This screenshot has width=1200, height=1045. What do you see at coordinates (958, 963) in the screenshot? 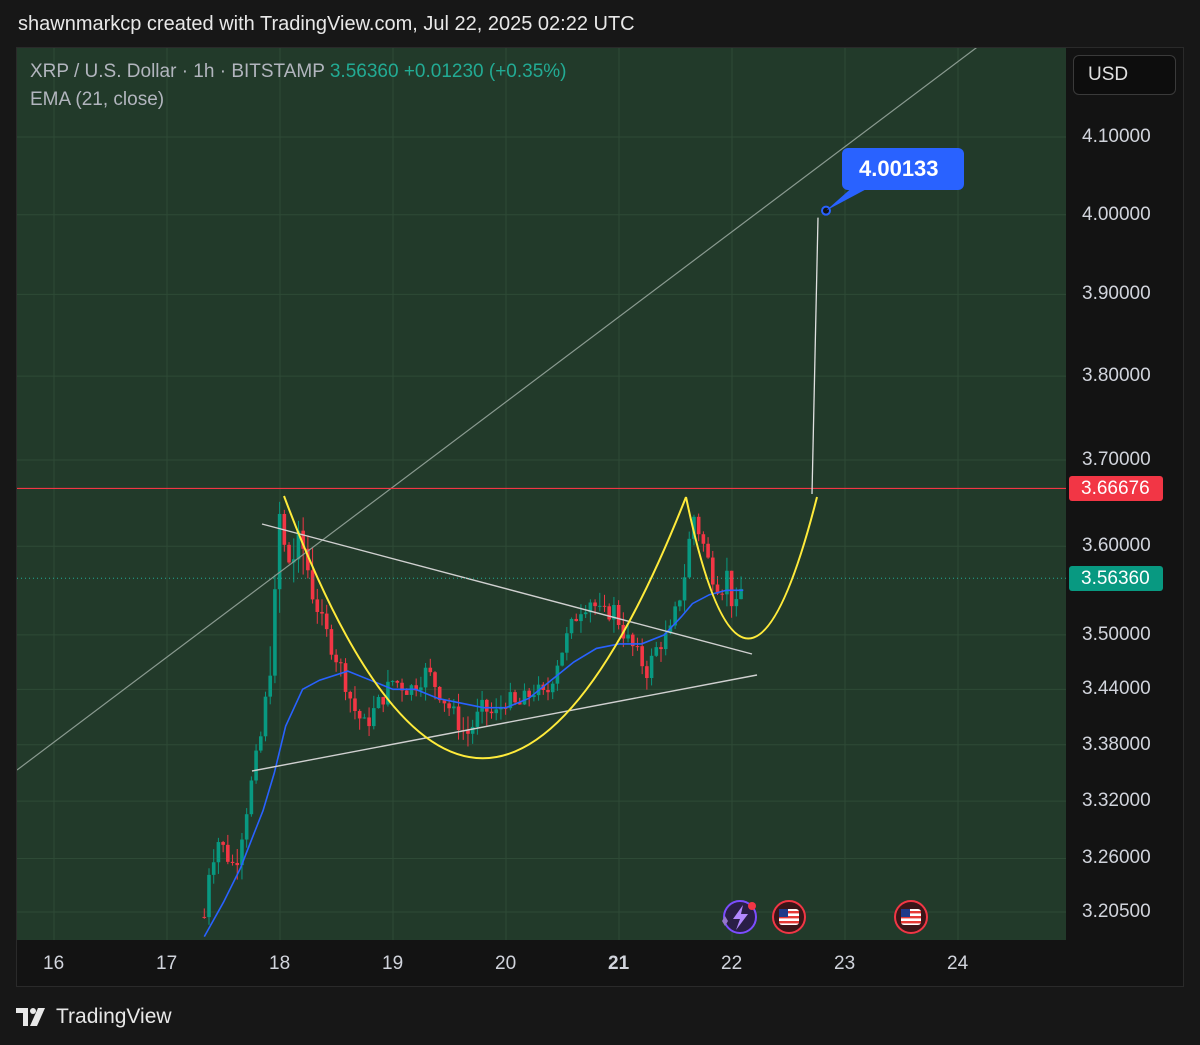
I see `x-tick-label: 24` at bounding box center [958, 963].